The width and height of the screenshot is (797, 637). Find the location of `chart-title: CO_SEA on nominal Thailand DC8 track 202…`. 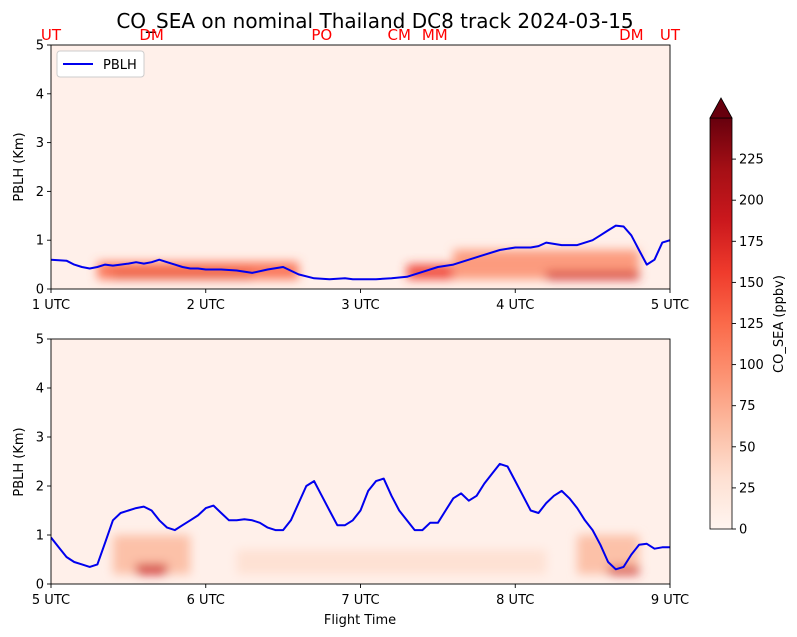

chart-title: CO_SEA on nominal Thailand DC8 track 202… is located at coordinates (374, 21).